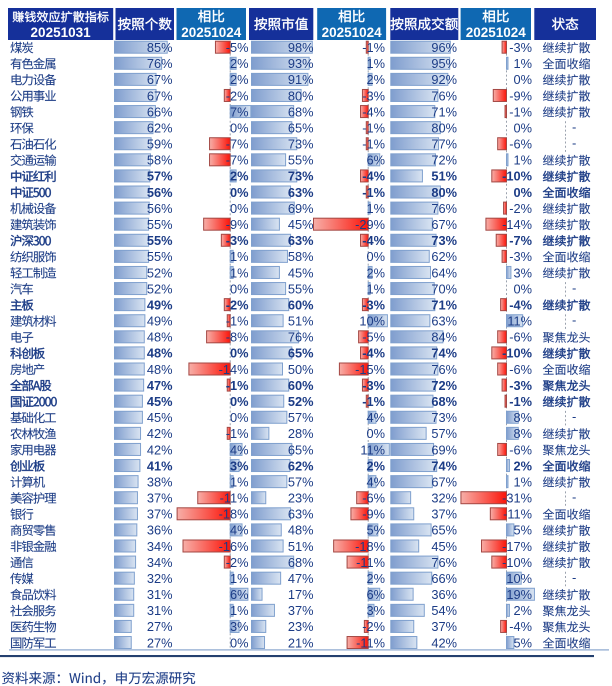  What do you see at coordinates (520, 240) in the screenshot?
I see `svg-text: -7%` at bounding box center [520, 240].